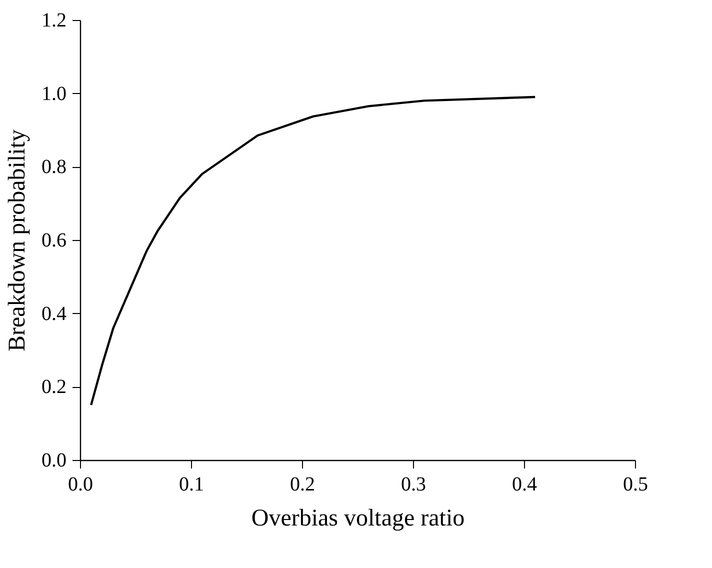 Image resolution: width=712 pixels, height=568 pixels. Describe the element at coordinates (17, 241) in the screenshot. I see `y-axis-title: Breakdown probability` at that location.